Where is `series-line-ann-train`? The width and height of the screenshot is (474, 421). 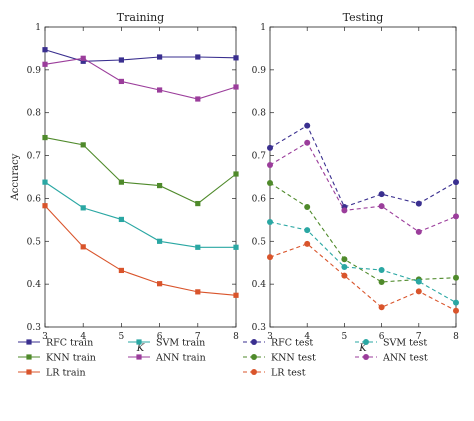 series-line-ann-train is located at coordinates (140, 78).